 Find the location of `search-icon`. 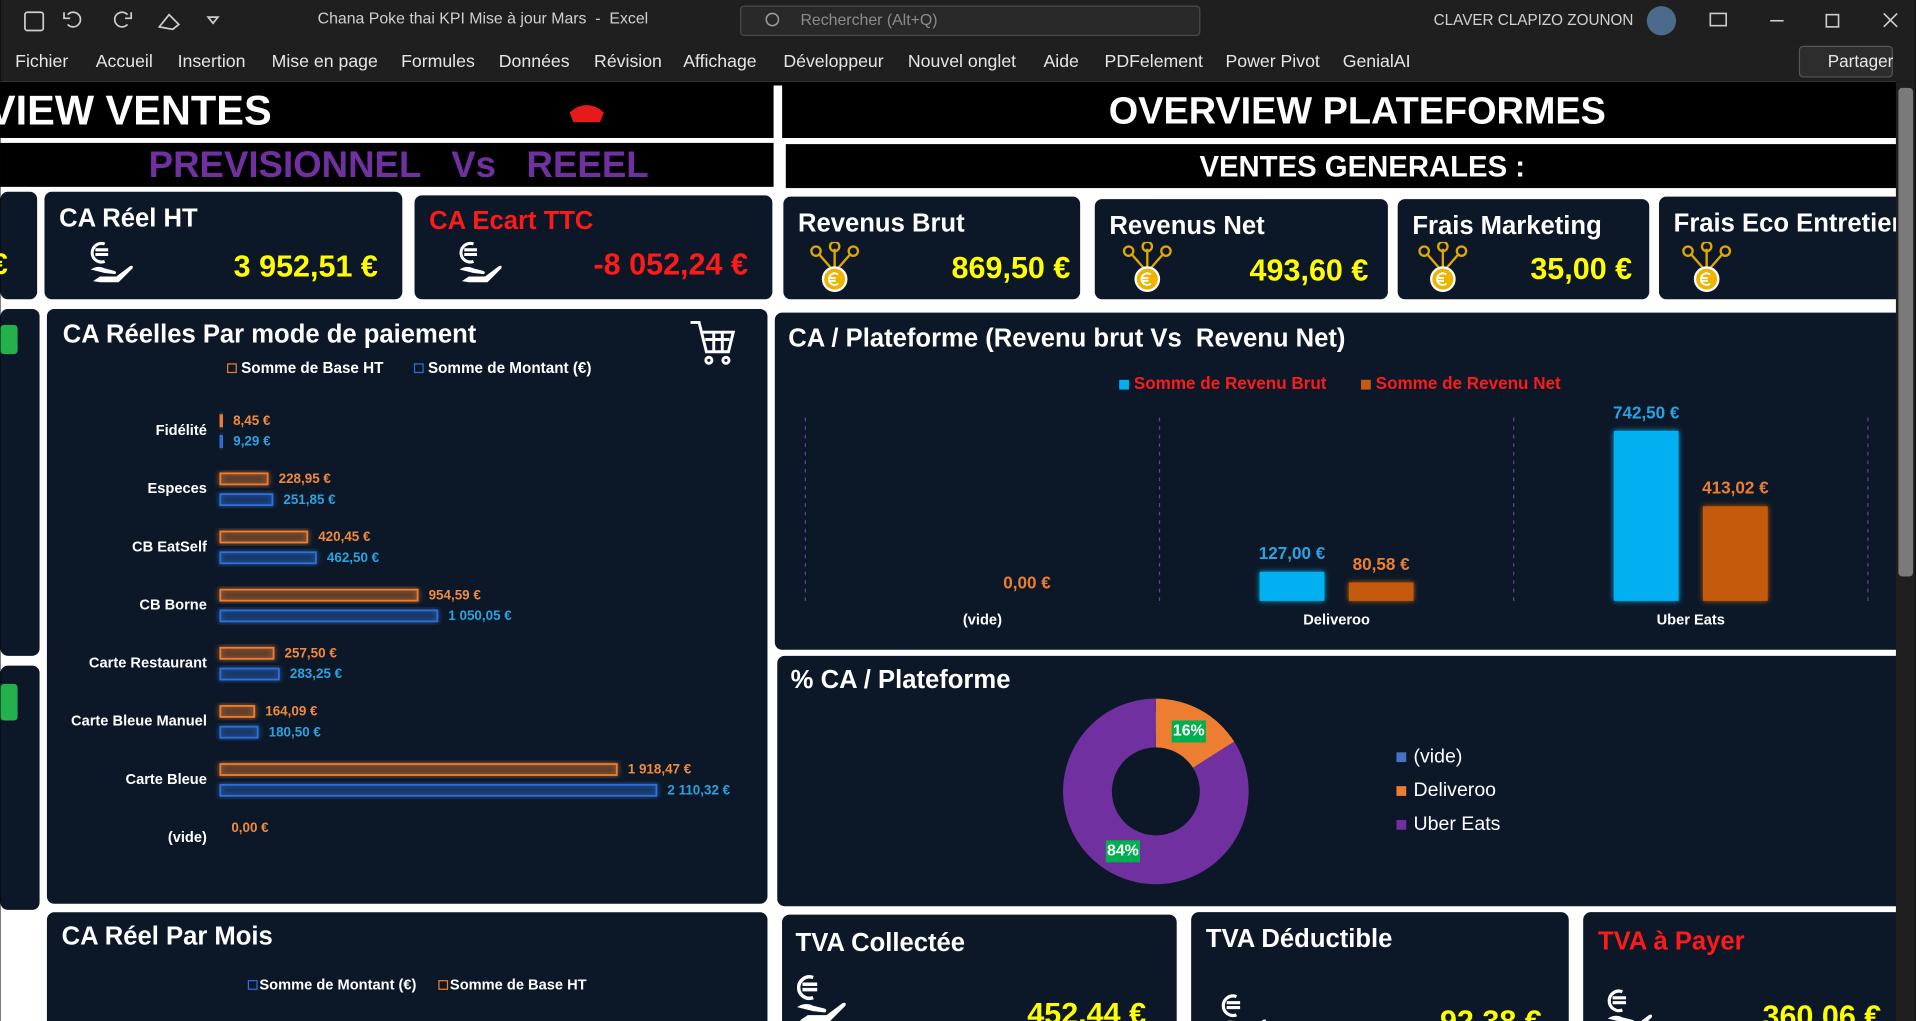

search-icon is located at coordinates (772, 19).